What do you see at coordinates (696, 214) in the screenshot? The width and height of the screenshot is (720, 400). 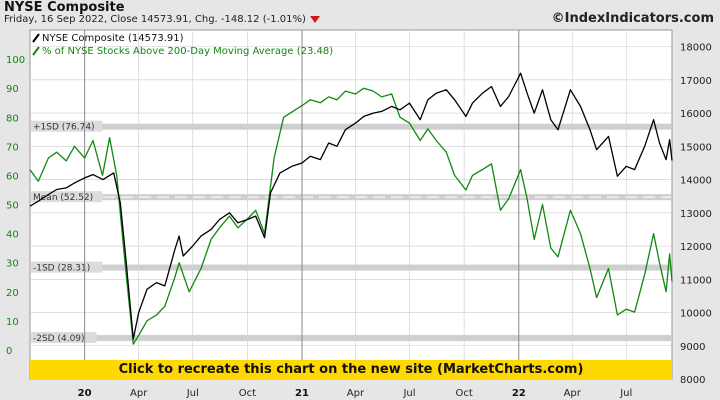 I see `right-tick-label: 13000` at bounding box center [696, 214].